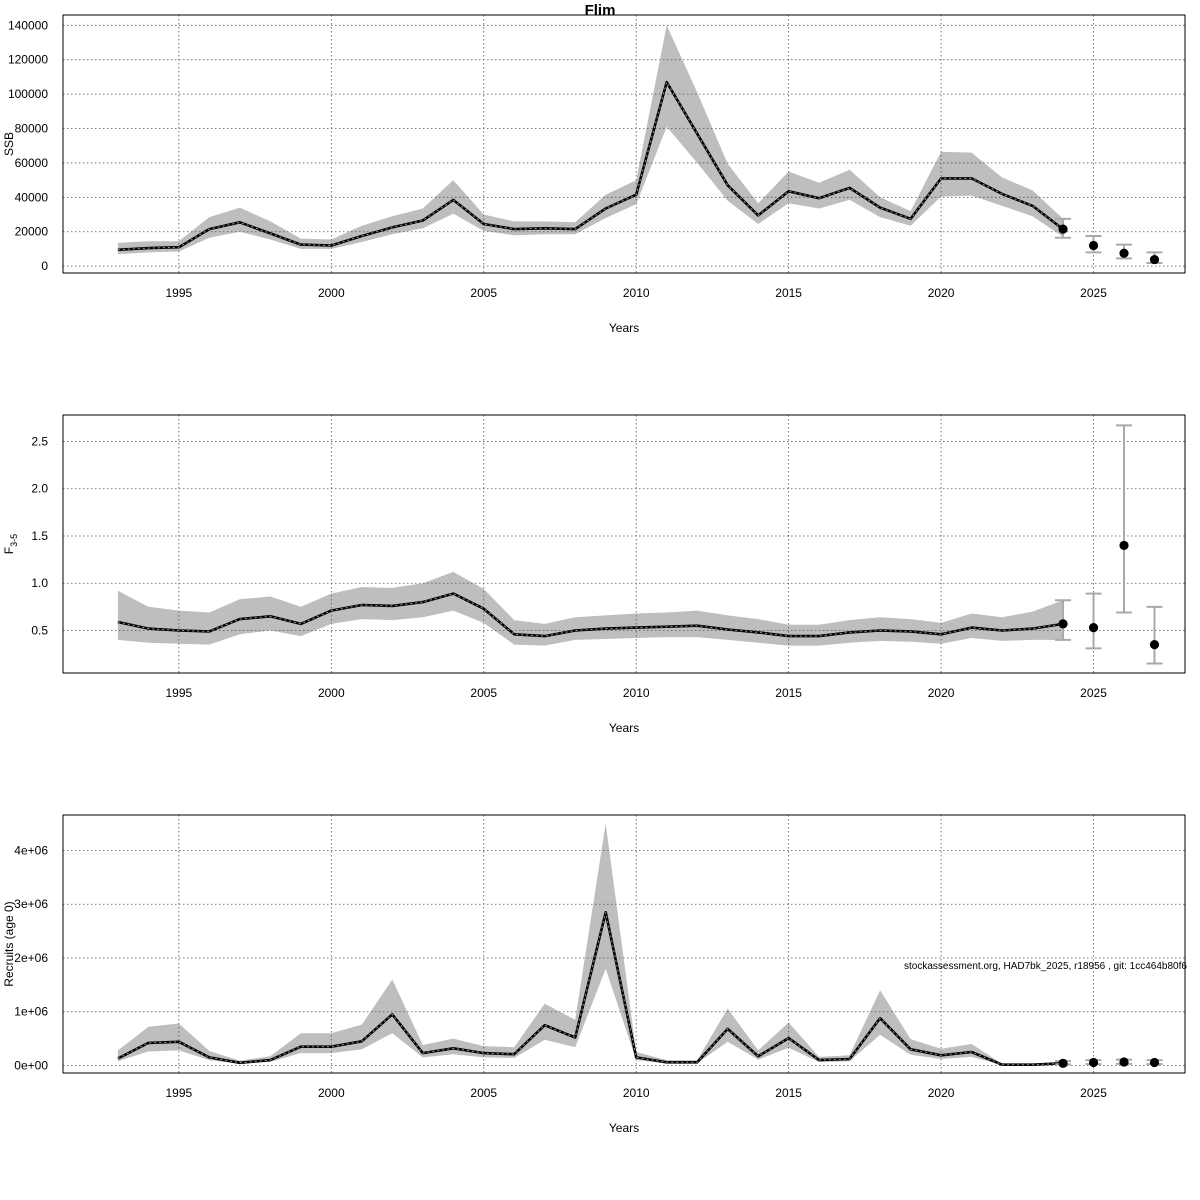 This screenshot has height=1200, width=1200. I want to click on ssb-ytick-label: 0, so click(44, 266).